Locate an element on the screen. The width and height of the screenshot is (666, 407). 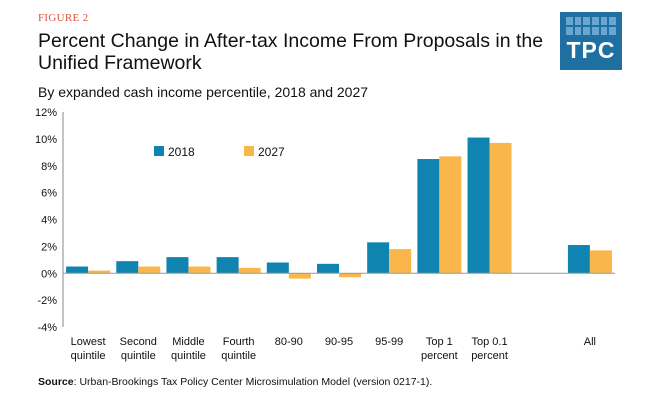
category-label: Second is located at coordinates (138, 342).